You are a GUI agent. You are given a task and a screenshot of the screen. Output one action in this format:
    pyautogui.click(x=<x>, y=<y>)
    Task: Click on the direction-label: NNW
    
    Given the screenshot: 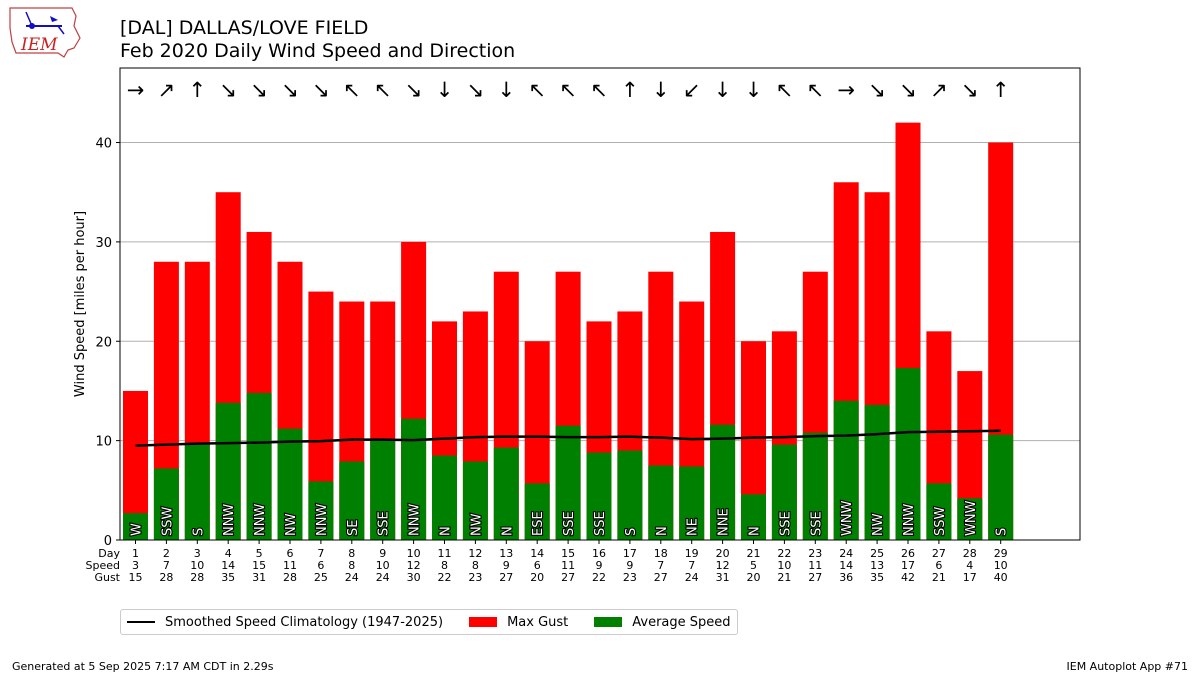 What is the action you would take?
    pyautogui.click(x=909, y=520)
    